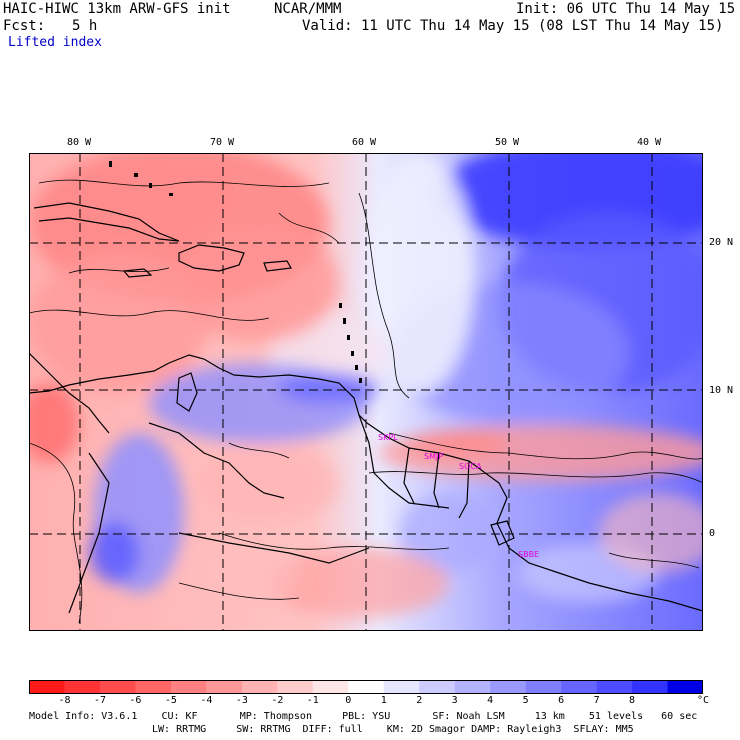  I want to click on field-name: Lifted index, so click(55, 42).